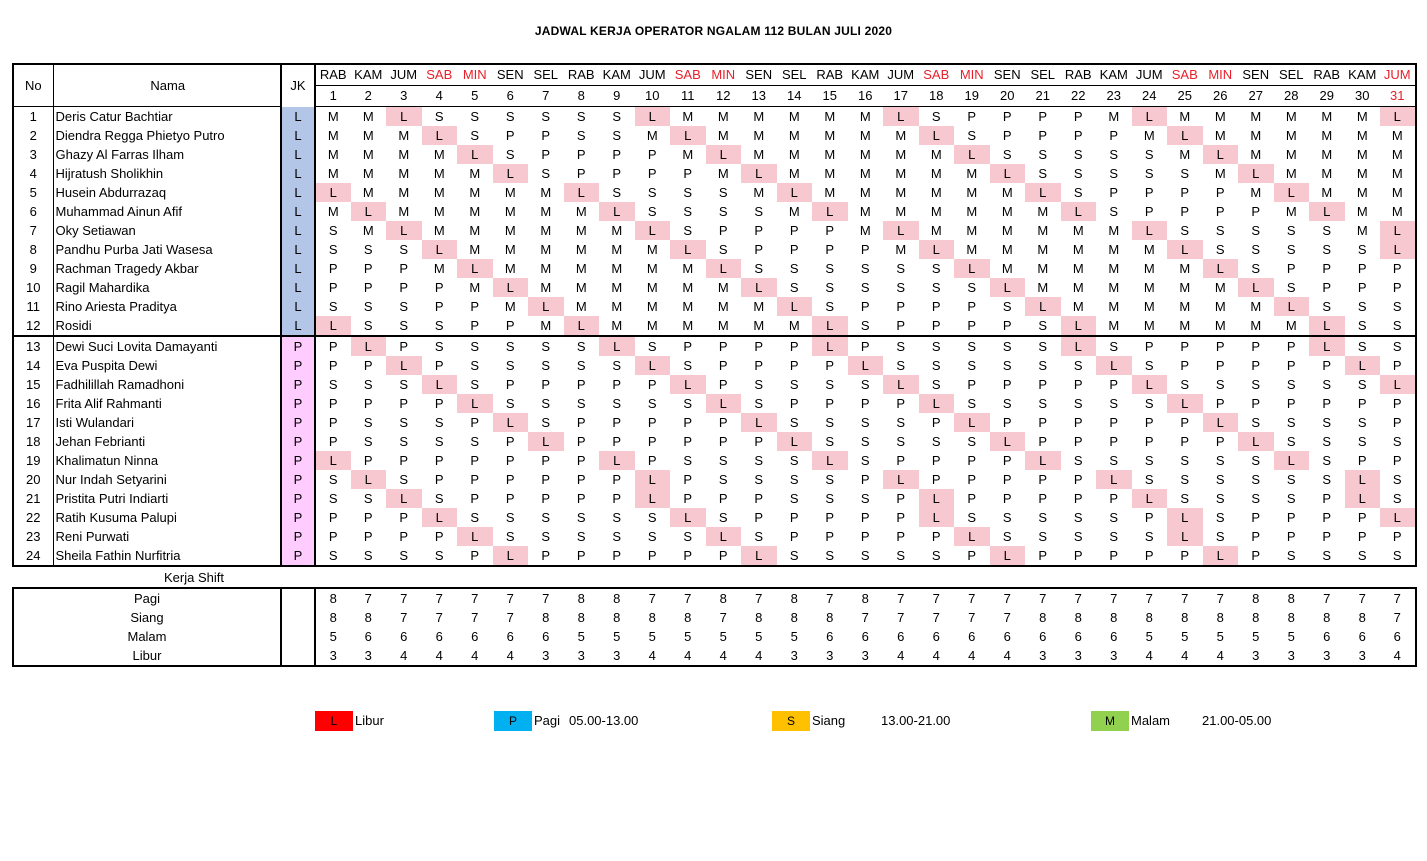 This screenshot has width=1427, height=861. Describe the element at coordinates (916, 720) in the screenshot. I see `legend-time-siang: 13.00-21.00` at that location.